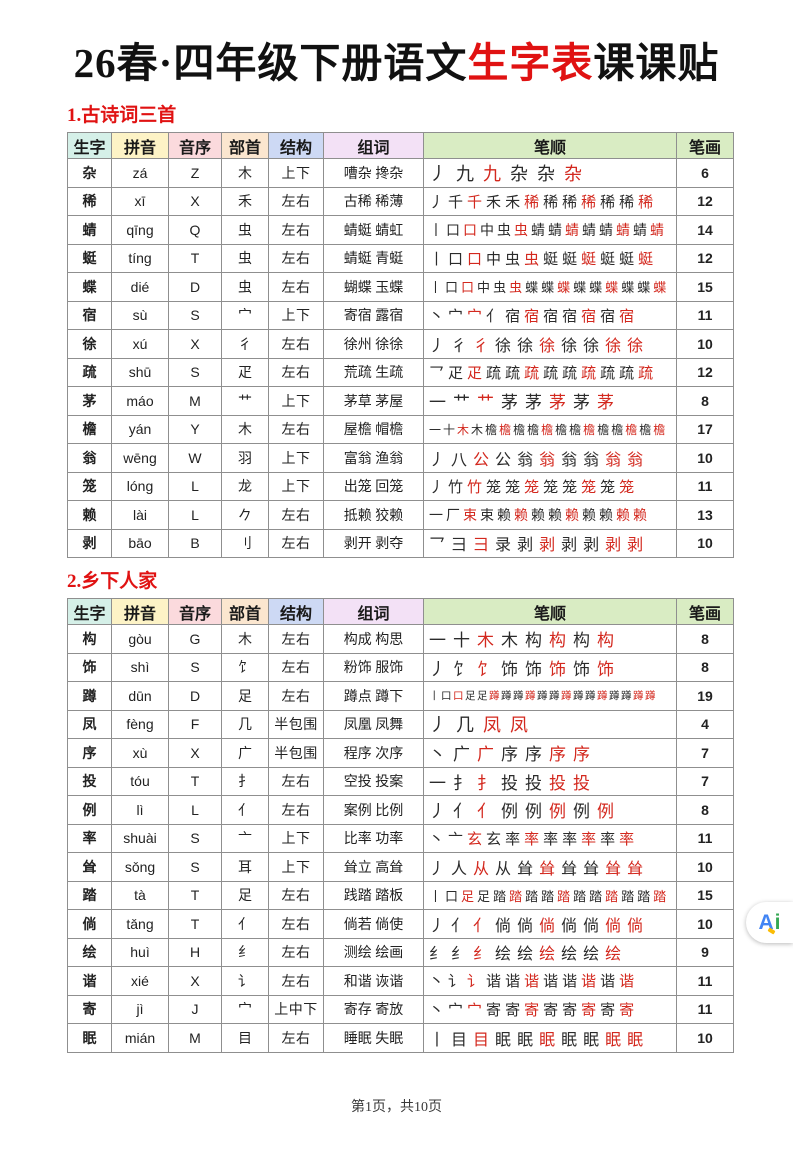 The image size is (793, 1156). What do you see at coordinates (140, 401) in the screenshot?
I see `pinyin-cell: máo` at bounding box center [140, 401].